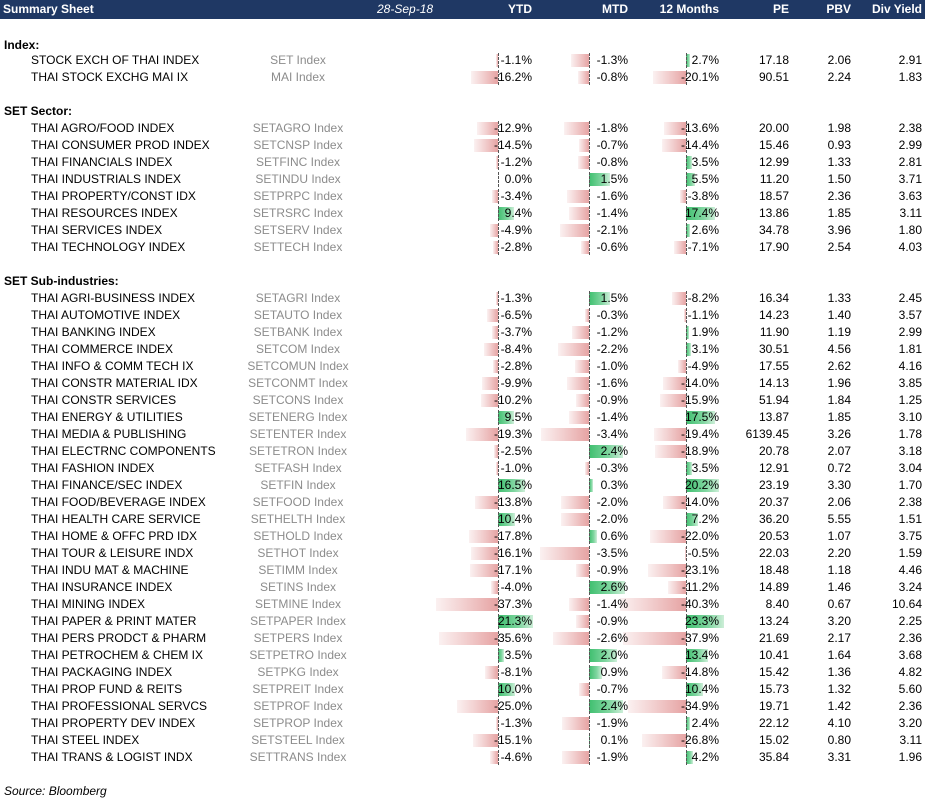 This screenshot has height=800, width=925. Describe the element at coordinates (38, 111) in the screenshot. I see `section-title: SET Sector:` at that location.